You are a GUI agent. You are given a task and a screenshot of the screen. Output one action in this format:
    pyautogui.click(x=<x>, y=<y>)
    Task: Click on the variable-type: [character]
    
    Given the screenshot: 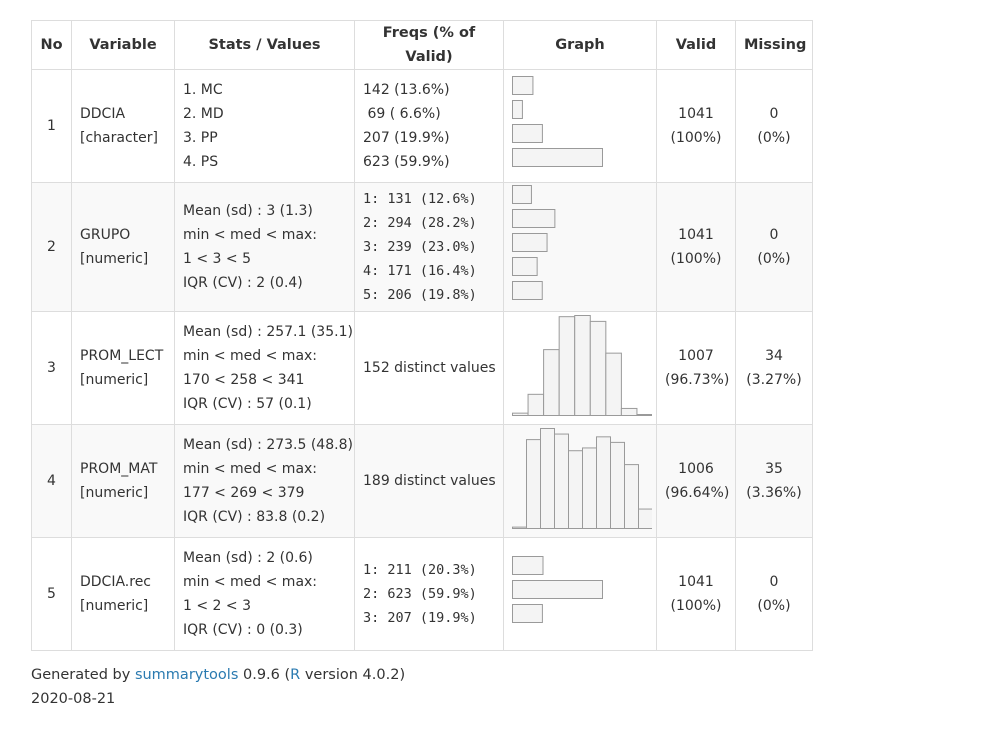 What is the action you would take?
    pyautogui.click(x=119, y=138)
    